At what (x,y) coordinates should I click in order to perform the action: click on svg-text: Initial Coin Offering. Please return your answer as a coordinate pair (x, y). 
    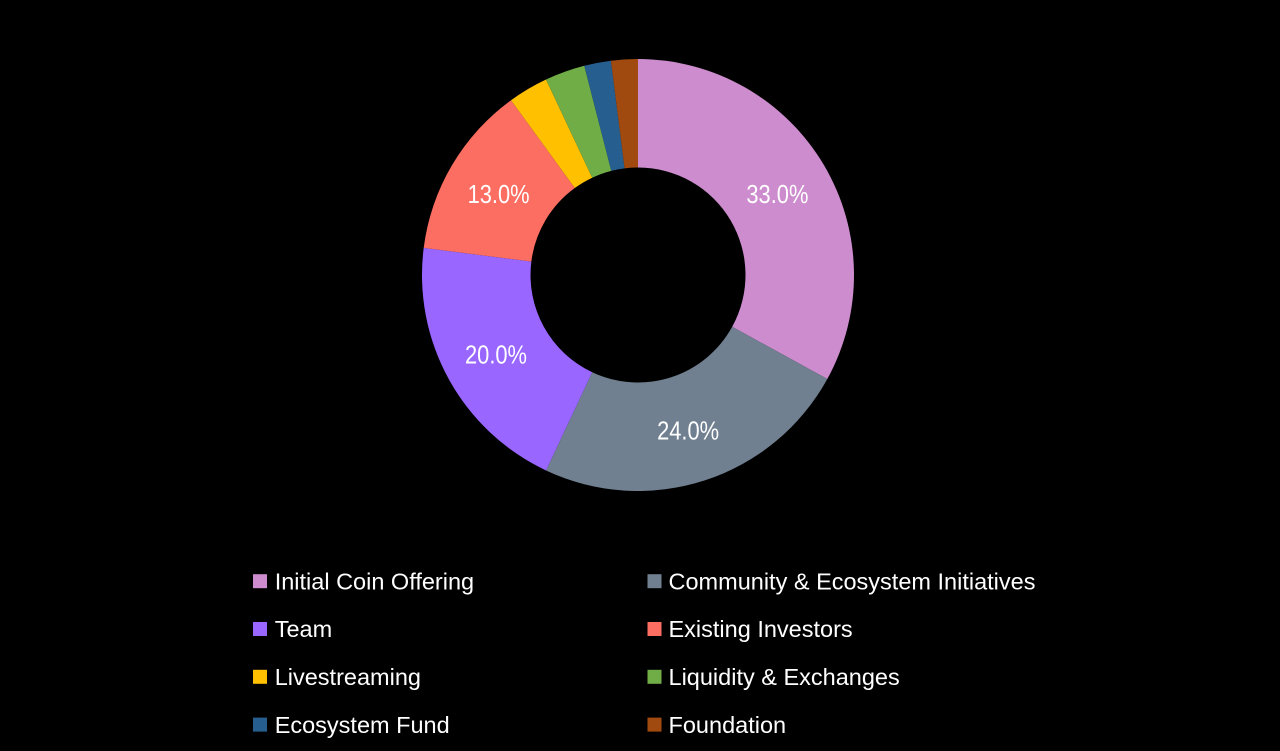
    Looking at the image, I should click on (374, 581).